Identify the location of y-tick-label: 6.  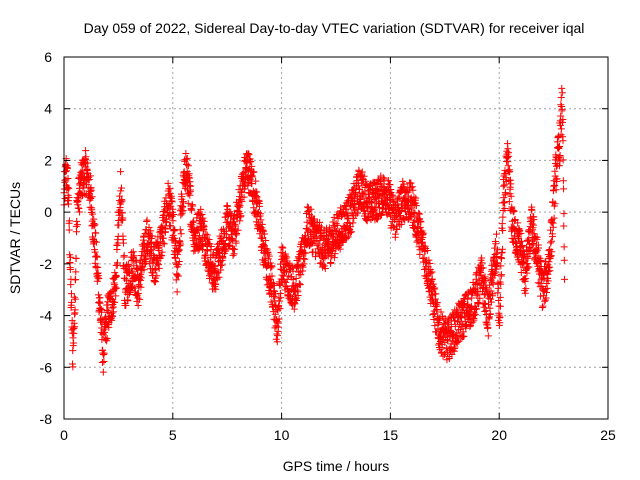
(48, 57).